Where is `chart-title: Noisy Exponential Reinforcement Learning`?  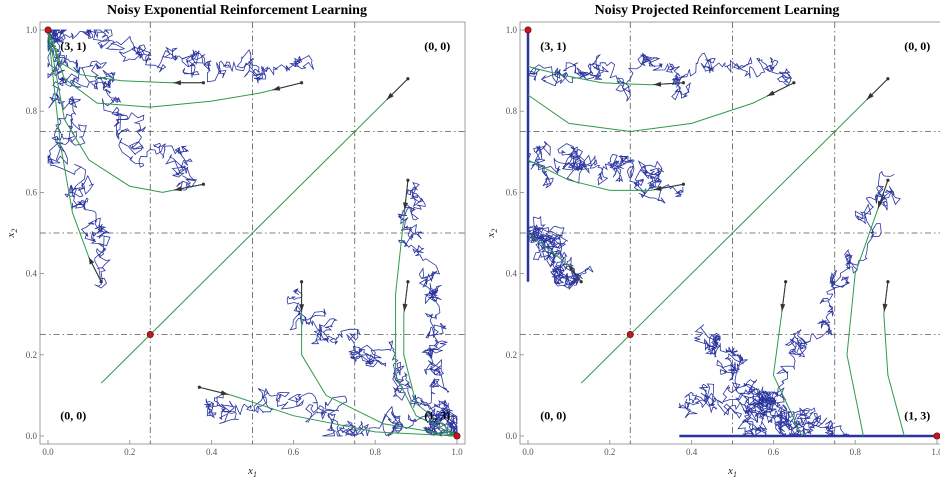
chart-title: Noisy Exponential Reinforcement Learning is located at coordinates (237, 10).